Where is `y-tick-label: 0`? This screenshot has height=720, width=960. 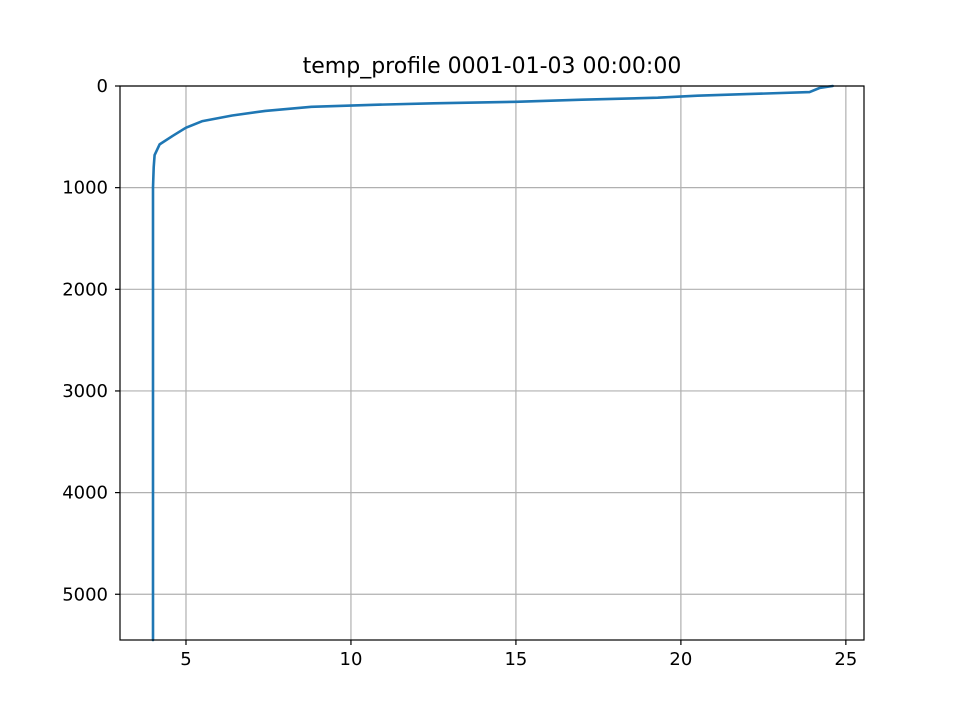 y-tick-label: 0 is located at coordinates (102, 86).